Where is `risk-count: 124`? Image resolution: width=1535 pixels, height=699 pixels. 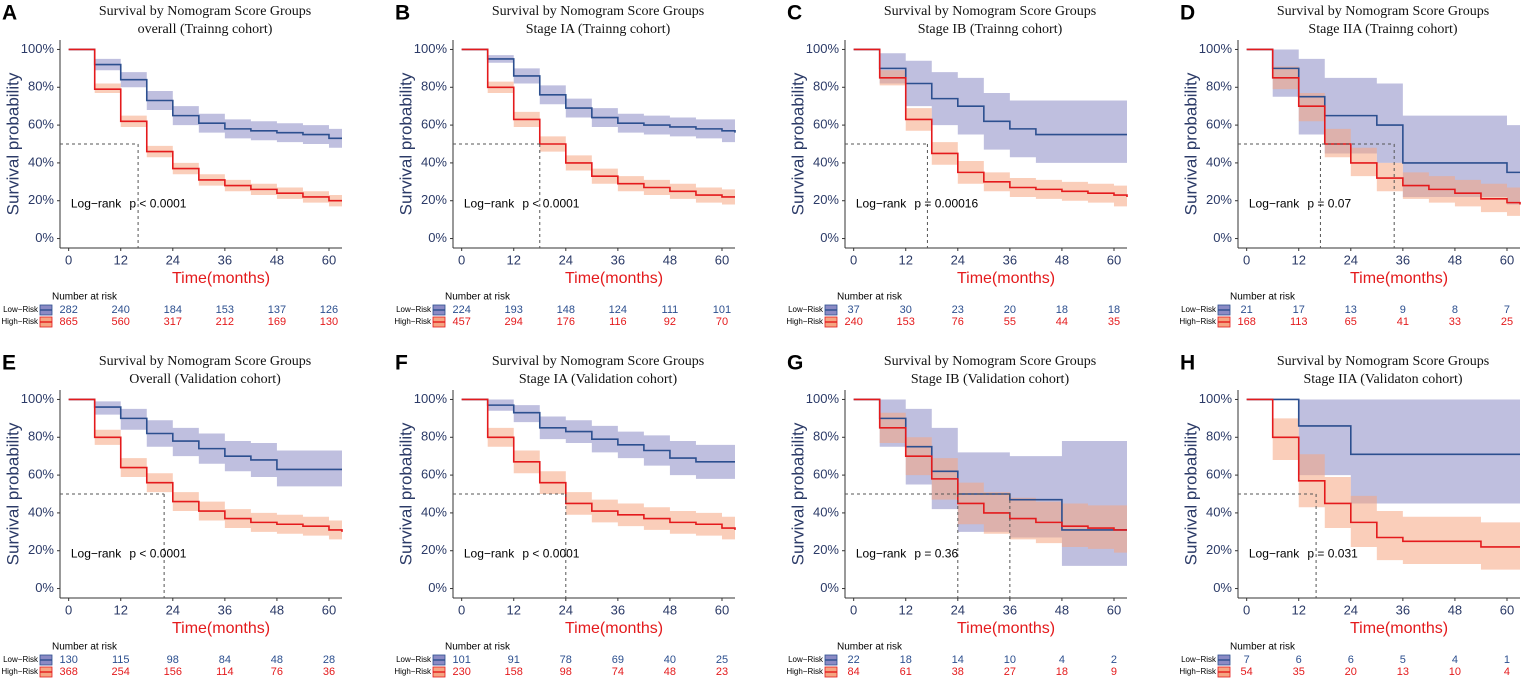 risk-count: 124 is located at coordinates (618, 310).